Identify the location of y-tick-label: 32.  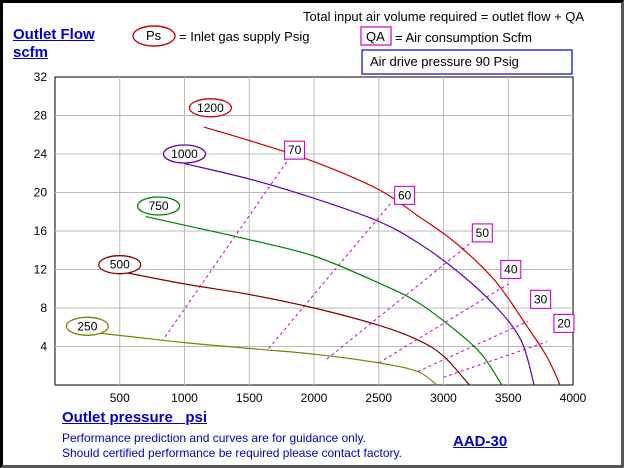
(41, 77).